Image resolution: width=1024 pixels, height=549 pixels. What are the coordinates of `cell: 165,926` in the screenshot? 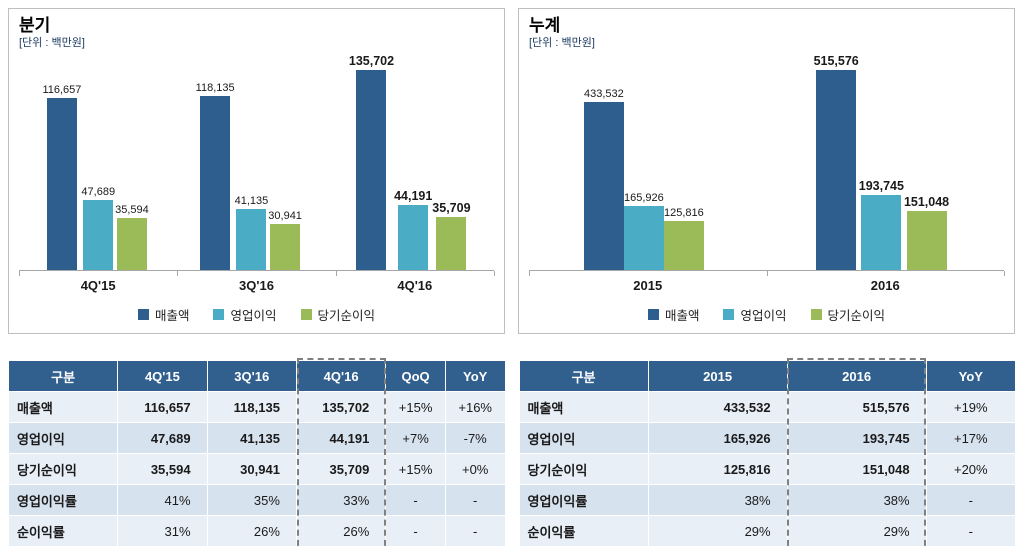 It's located at (717, 438).